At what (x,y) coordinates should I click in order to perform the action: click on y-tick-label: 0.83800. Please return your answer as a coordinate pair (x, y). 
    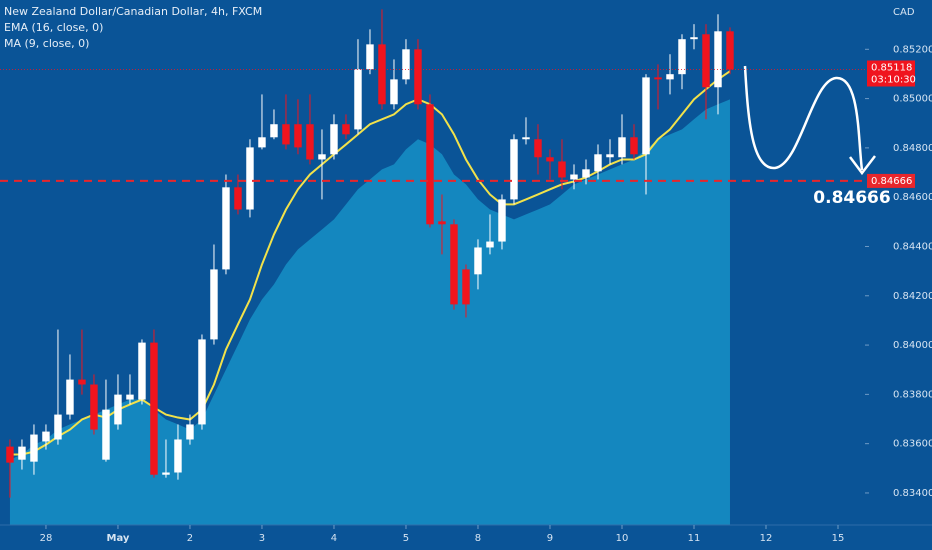
    Looking at the image, I should click on (912, 394).